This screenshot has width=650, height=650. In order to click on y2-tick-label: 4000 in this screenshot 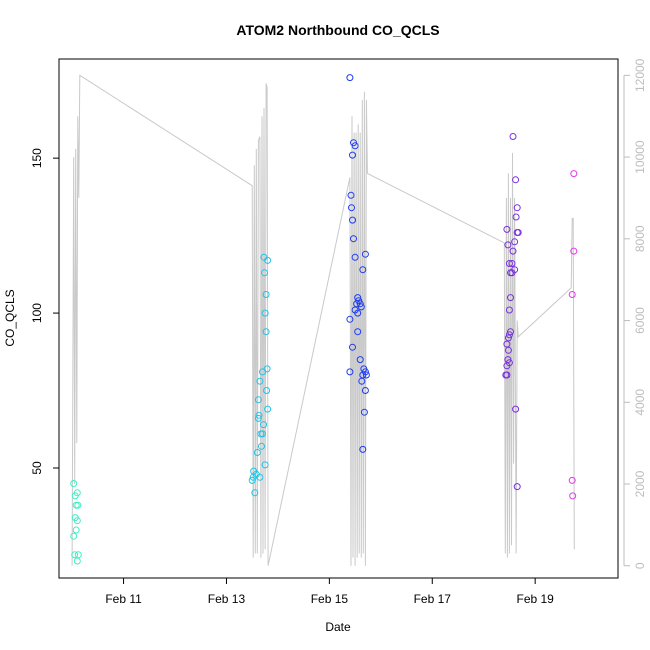, I will do `click(640, 402)`.